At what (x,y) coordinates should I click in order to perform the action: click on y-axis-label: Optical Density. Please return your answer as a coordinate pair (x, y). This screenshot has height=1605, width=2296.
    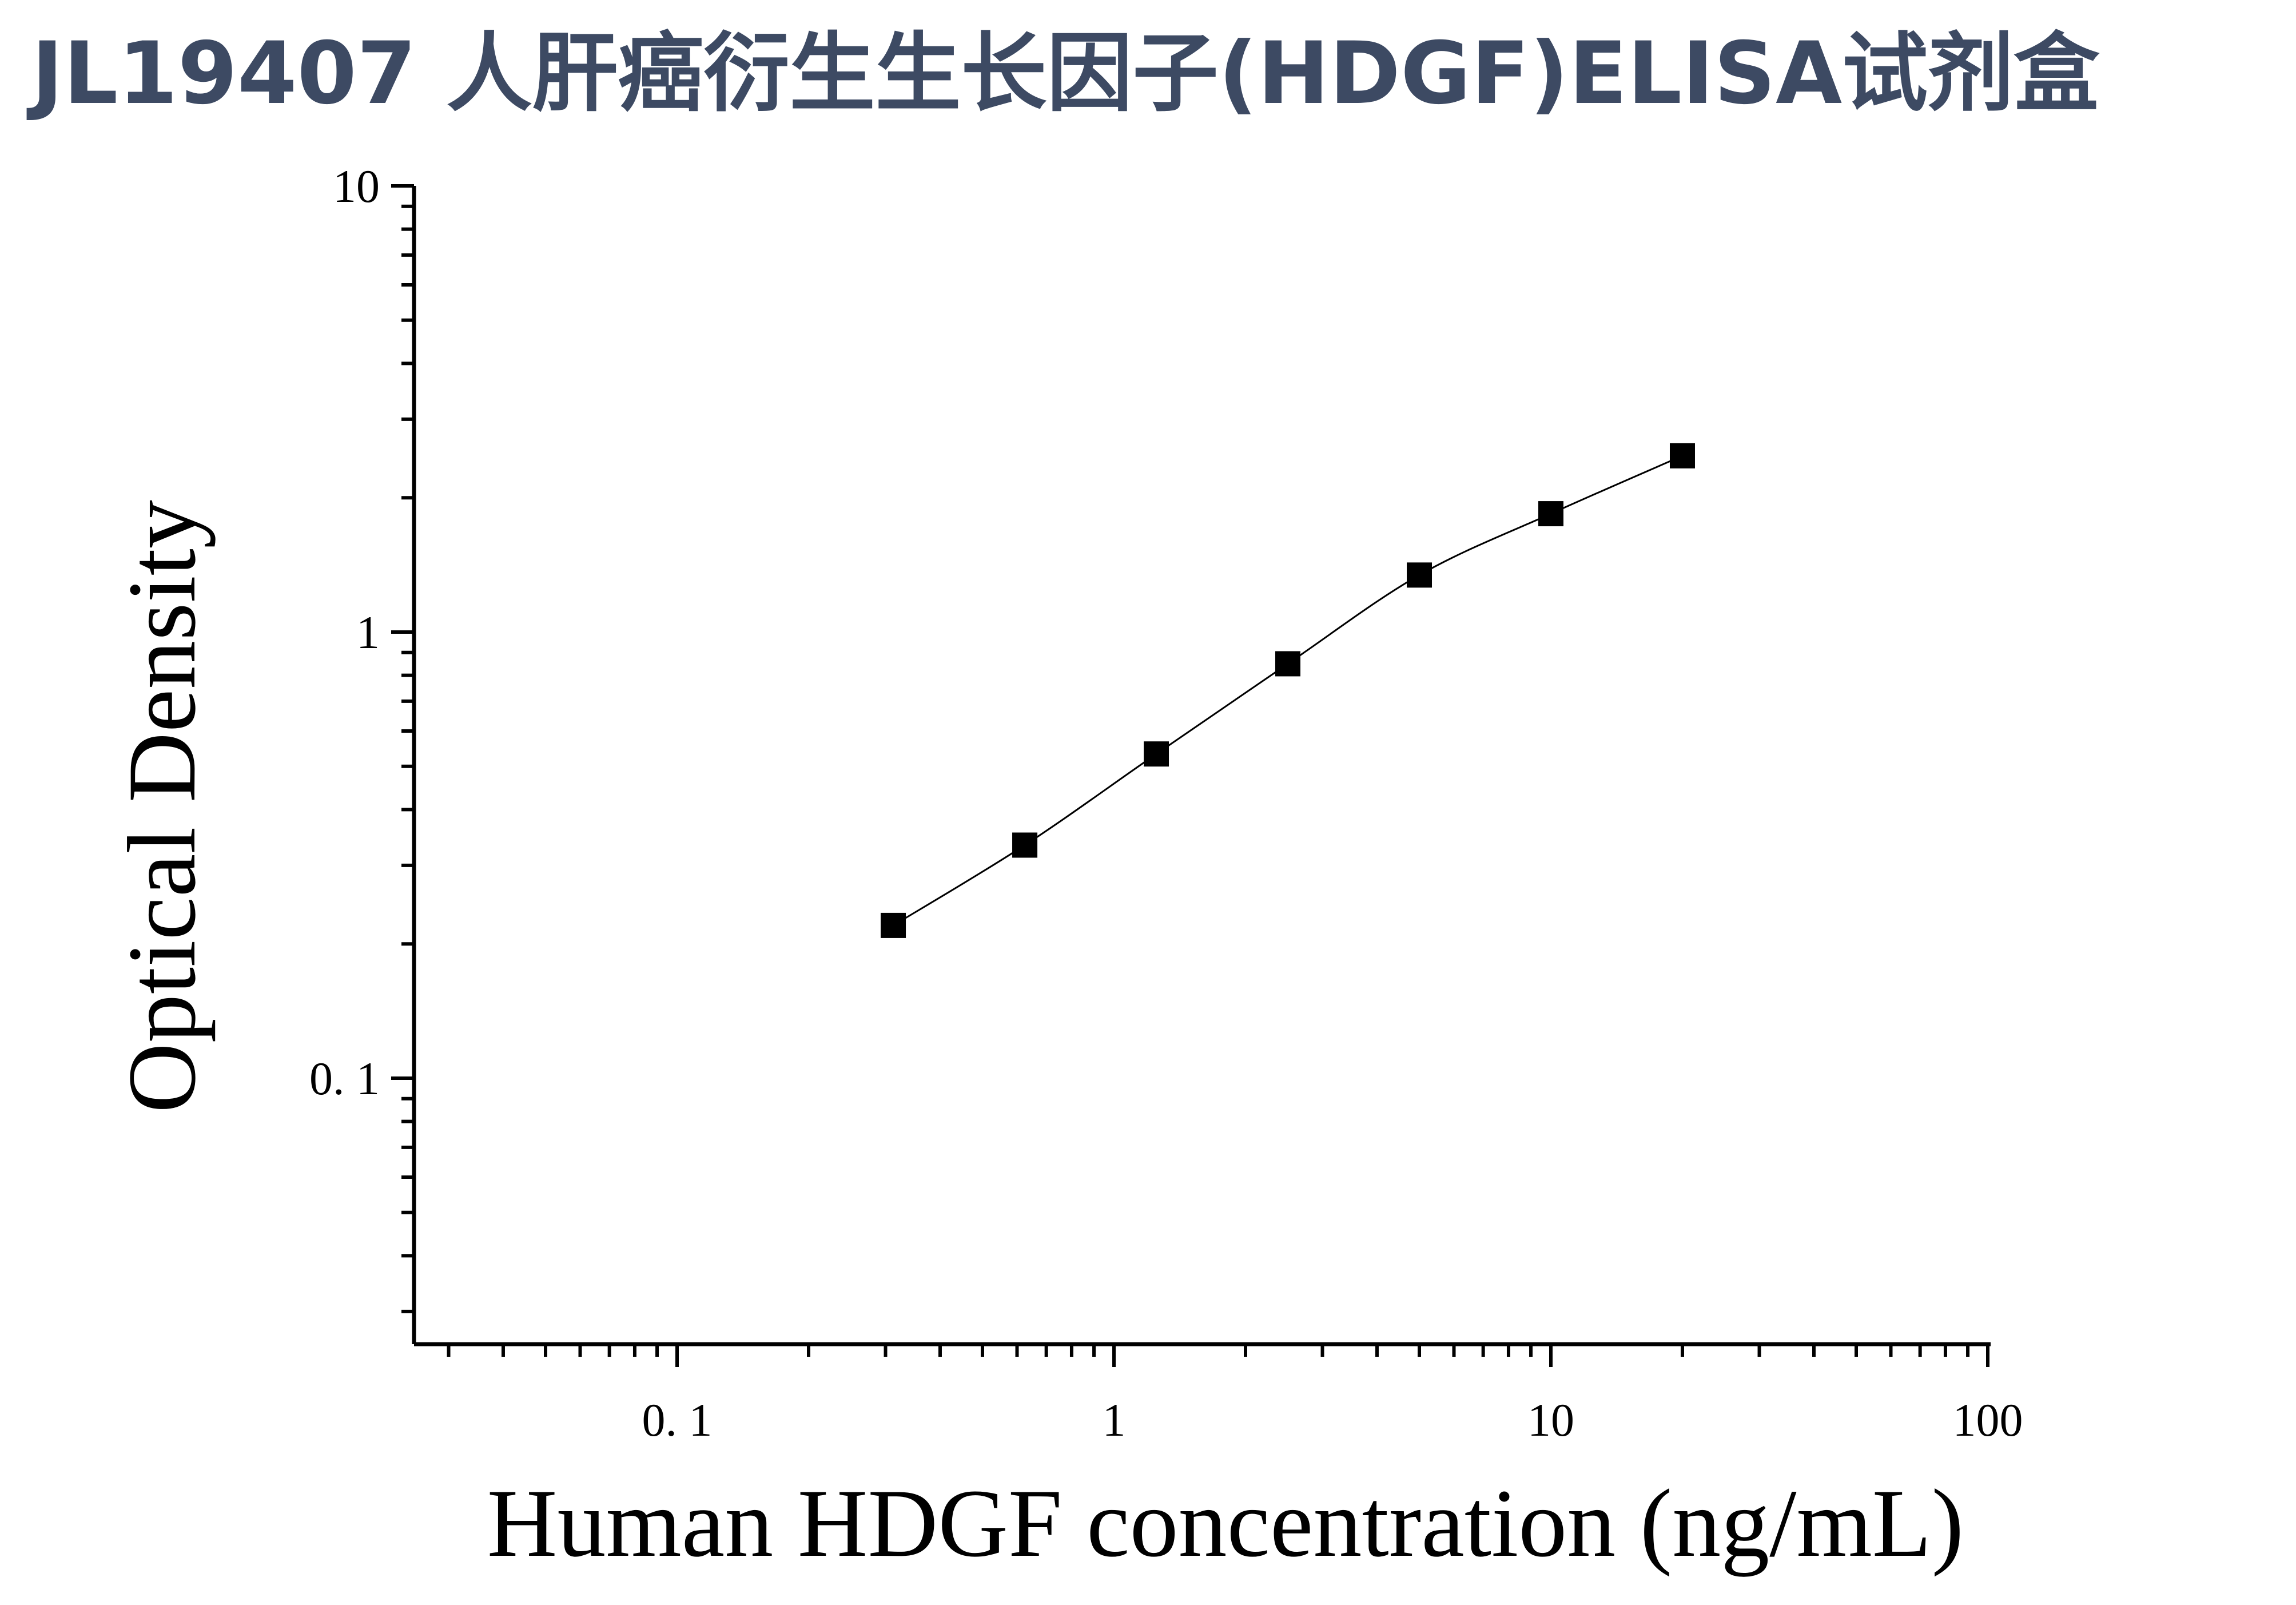
    Looking at the image, I should click on (162, 806).